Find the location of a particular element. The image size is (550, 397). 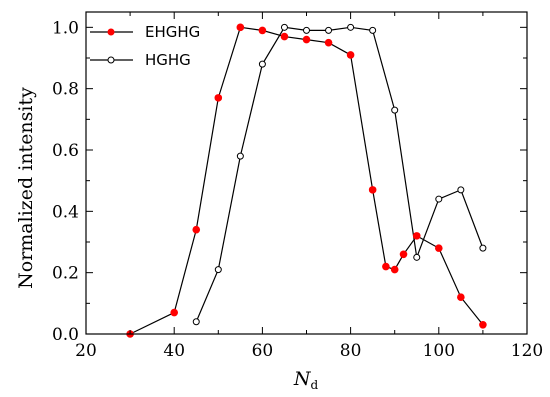

x-axis-title: Nd is located at coordinates (306, 380).